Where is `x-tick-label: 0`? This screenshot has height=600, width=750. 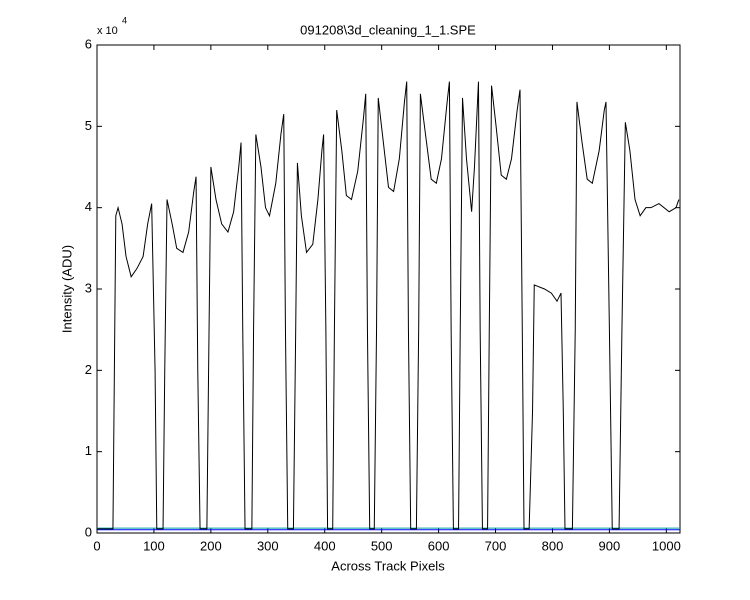
x-tick-label: 0 is located at coordinates (96, 545).